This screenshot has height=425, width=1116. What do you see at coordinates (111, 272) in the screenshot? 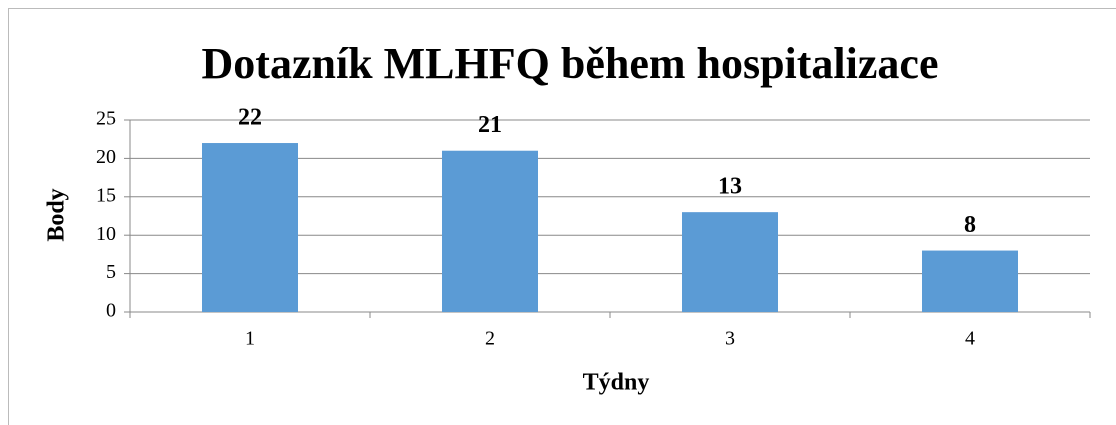
I see `y-tick-label: 5` at bounding box center [111, 272].